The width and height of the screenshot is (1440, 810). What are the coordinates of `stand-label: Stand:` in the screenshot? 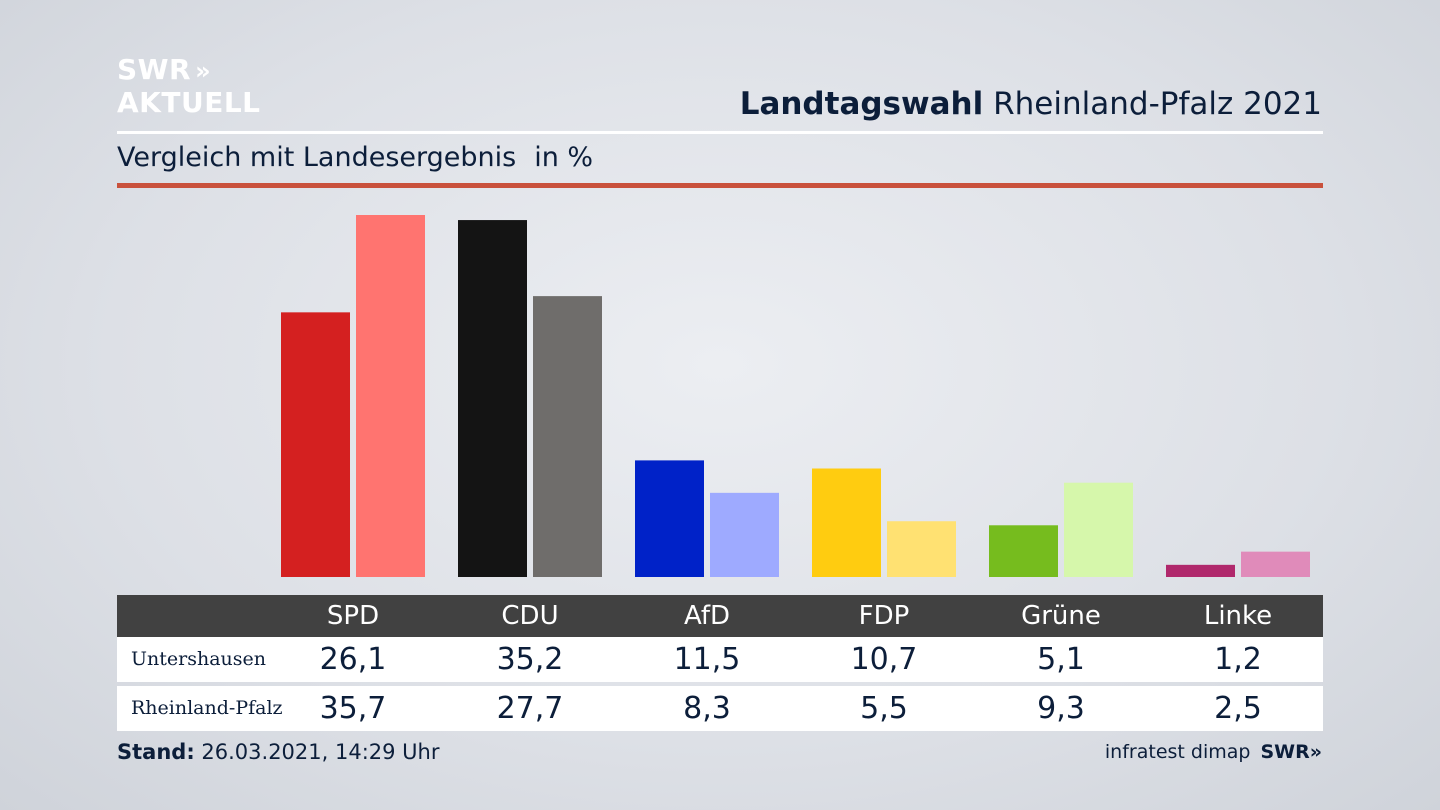 It's located at (156, 752).